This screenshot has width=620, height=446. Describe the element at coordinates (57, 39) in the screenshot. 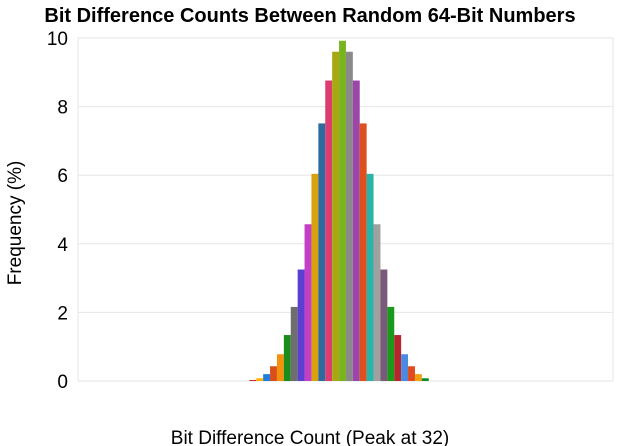

I see `y-tick-label: 10` at that location.